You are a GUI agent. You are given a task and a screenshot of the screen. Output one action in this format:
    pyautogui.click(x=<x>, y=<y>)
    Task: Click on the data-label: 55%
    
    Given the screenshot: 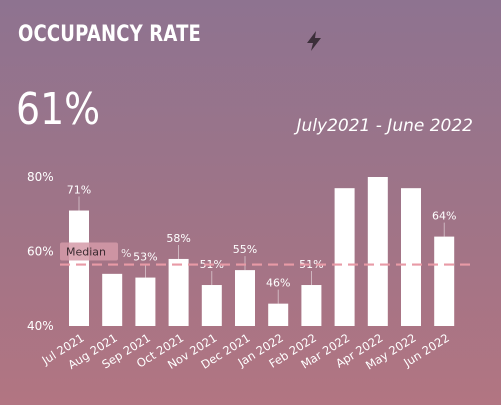 What is the action you would take?
    pyautogui.click(x=245, y=249)
    